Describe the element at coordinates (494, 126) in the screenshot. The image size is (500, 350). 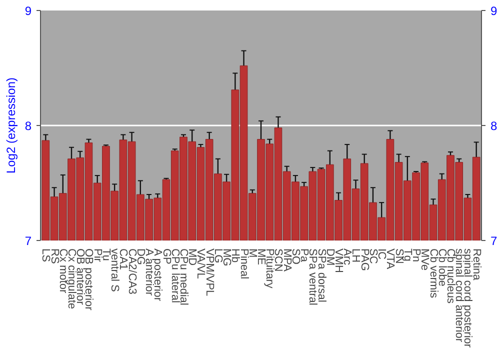
I see `y2-tick-label: 8` at that location.